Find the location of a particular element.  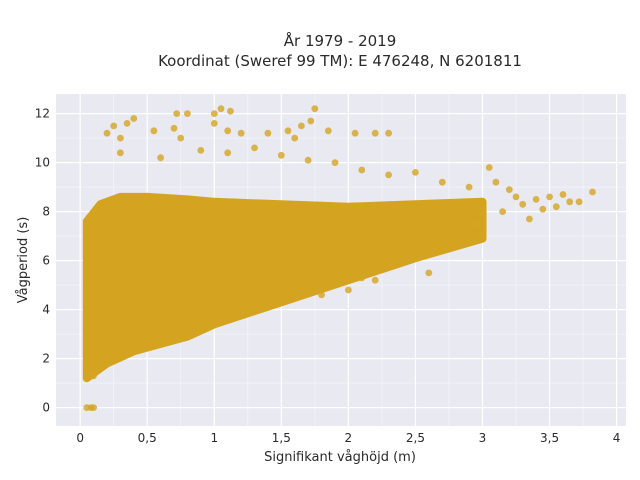

x-tick-label: 4 is located at coordinates (617, 438).